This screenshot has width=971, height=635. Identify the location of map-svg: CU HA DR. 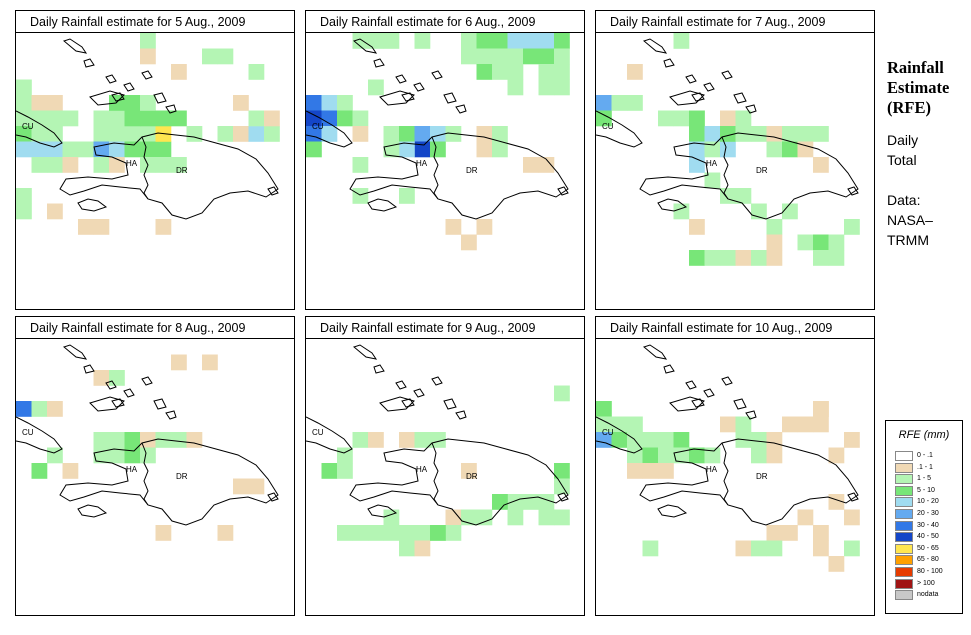
(728, 458).